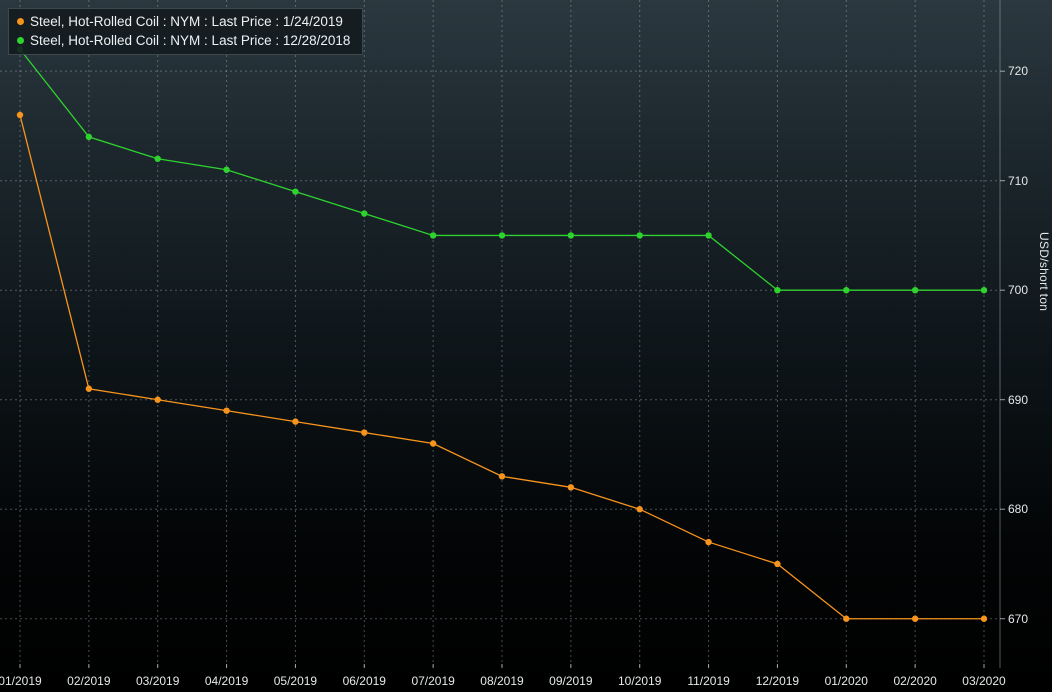 The width and height of the screenshot is (1052, 692). Describe the element at coordinates (708, 681) in the screenshot. I see `x-tick-label: 11/2019` at that location.